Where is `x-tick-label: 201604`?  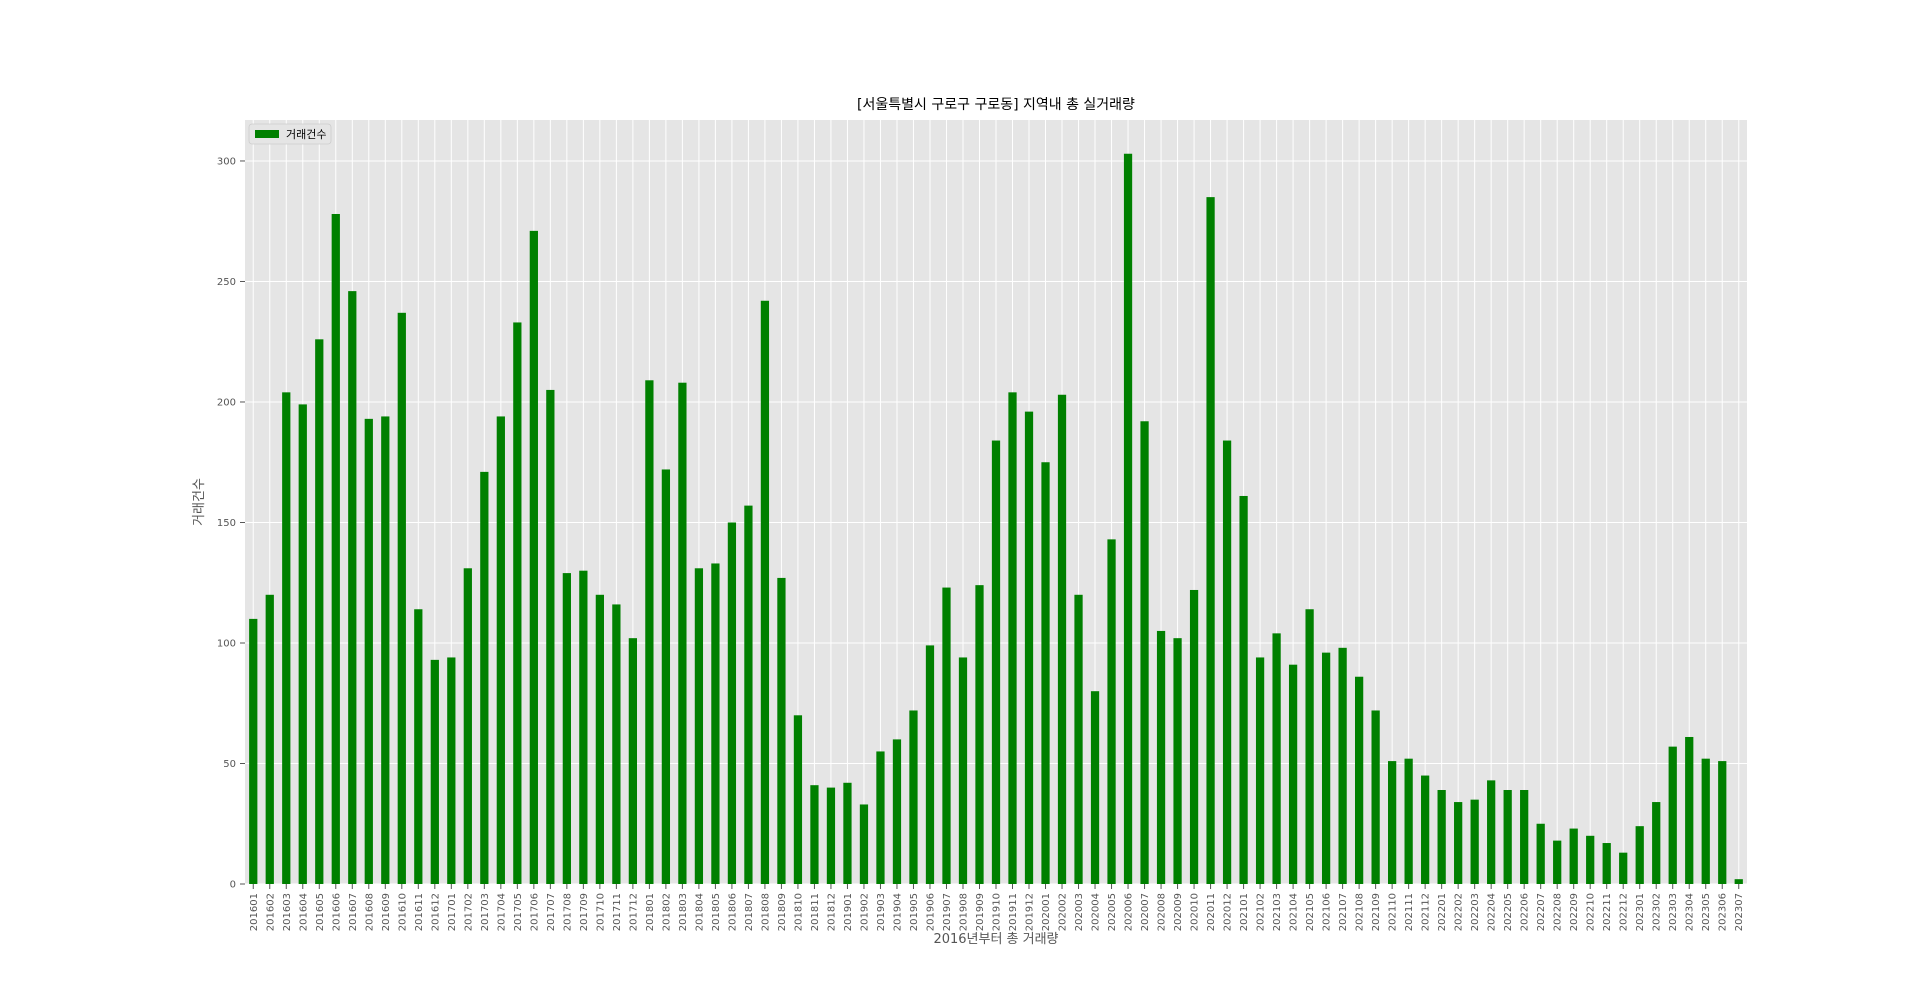 x-tick-label: 201604 is located at coordinates (303, 912).